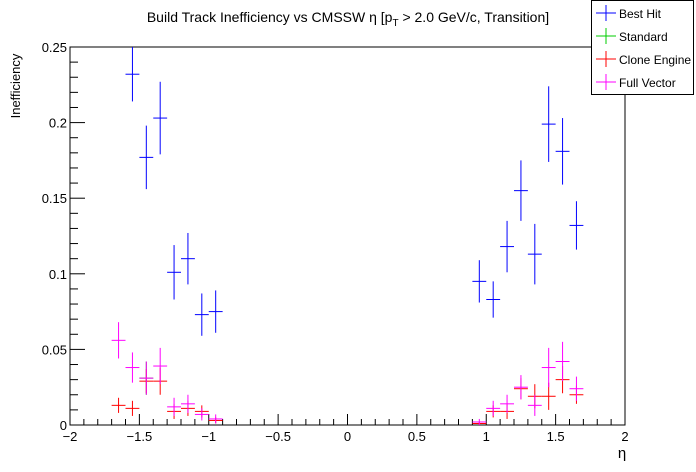  Describe the element at coordinates (54, 349) in the screenshot. I see `y-tick-label: 0.05` at that location.